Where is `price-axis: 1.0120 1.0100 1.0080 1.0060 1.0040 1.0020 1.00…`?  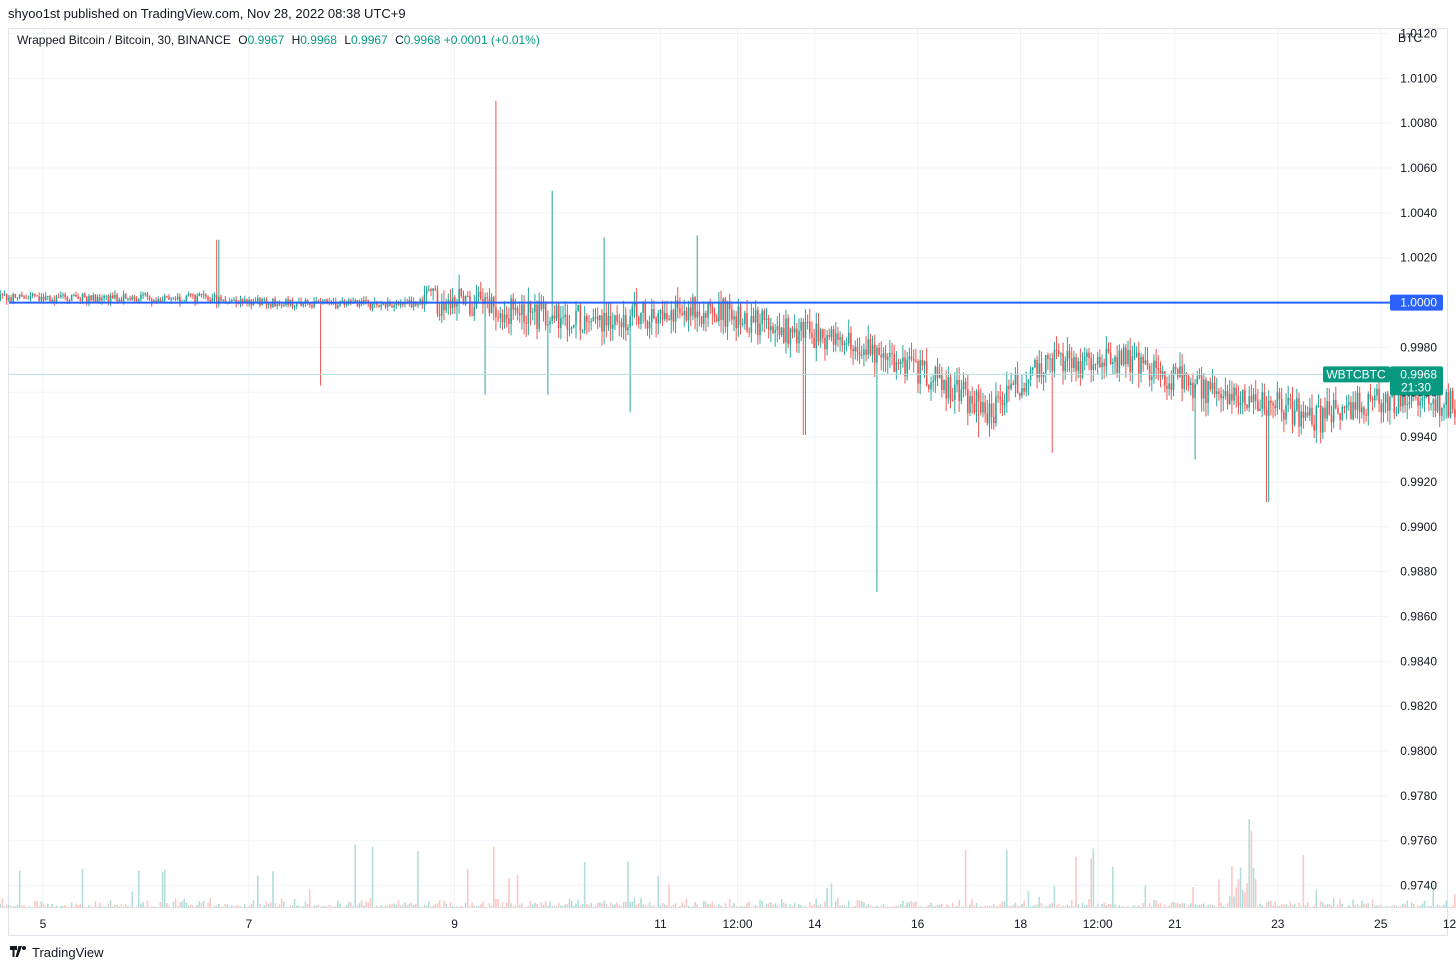
price-axis: 1.0120 1.0100 1.0080 1.0060 1.0040 1.0020 1.00… is located at coordinates (1418, 459).